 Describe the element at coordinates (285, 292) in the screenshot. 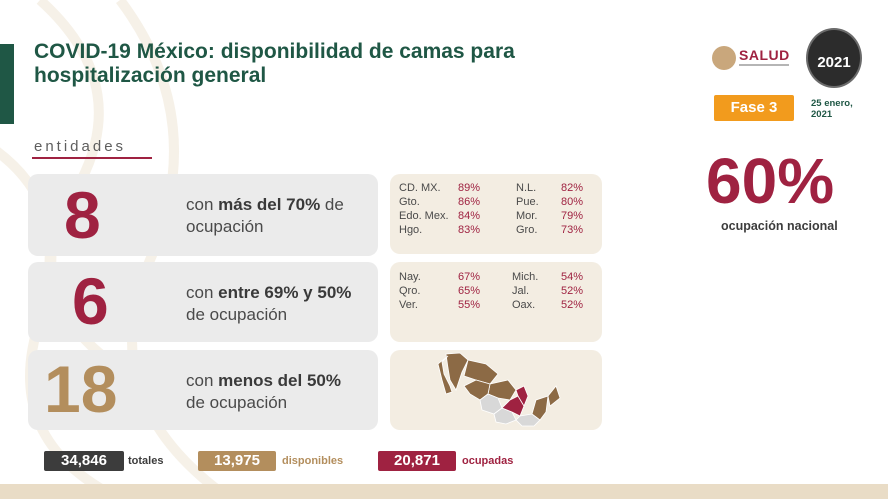

I see `row-text-bold: entre 69% y 50%` at that location.